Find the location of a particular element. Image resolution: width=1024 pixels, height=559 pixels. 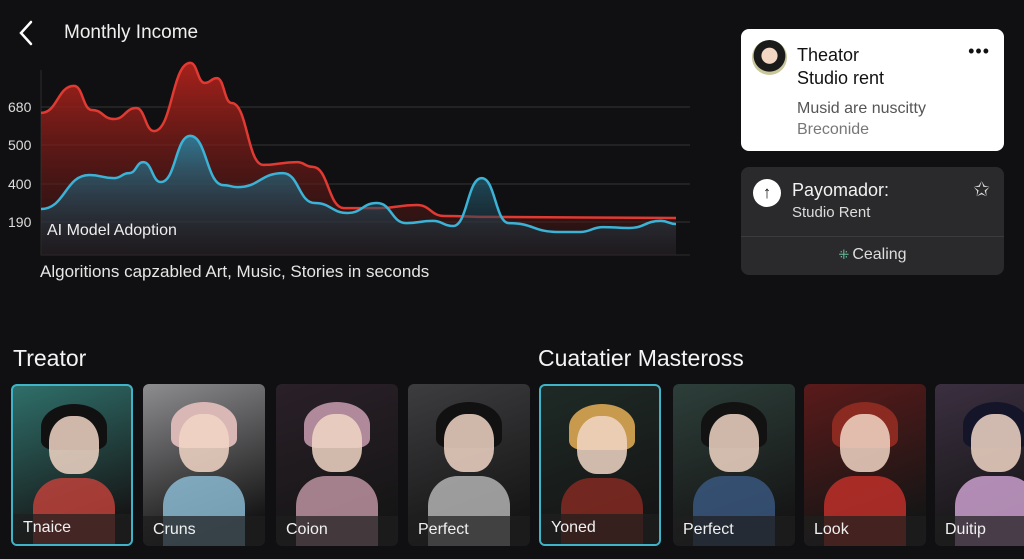

character-tile: Coion is located at coordinates (337, 465).